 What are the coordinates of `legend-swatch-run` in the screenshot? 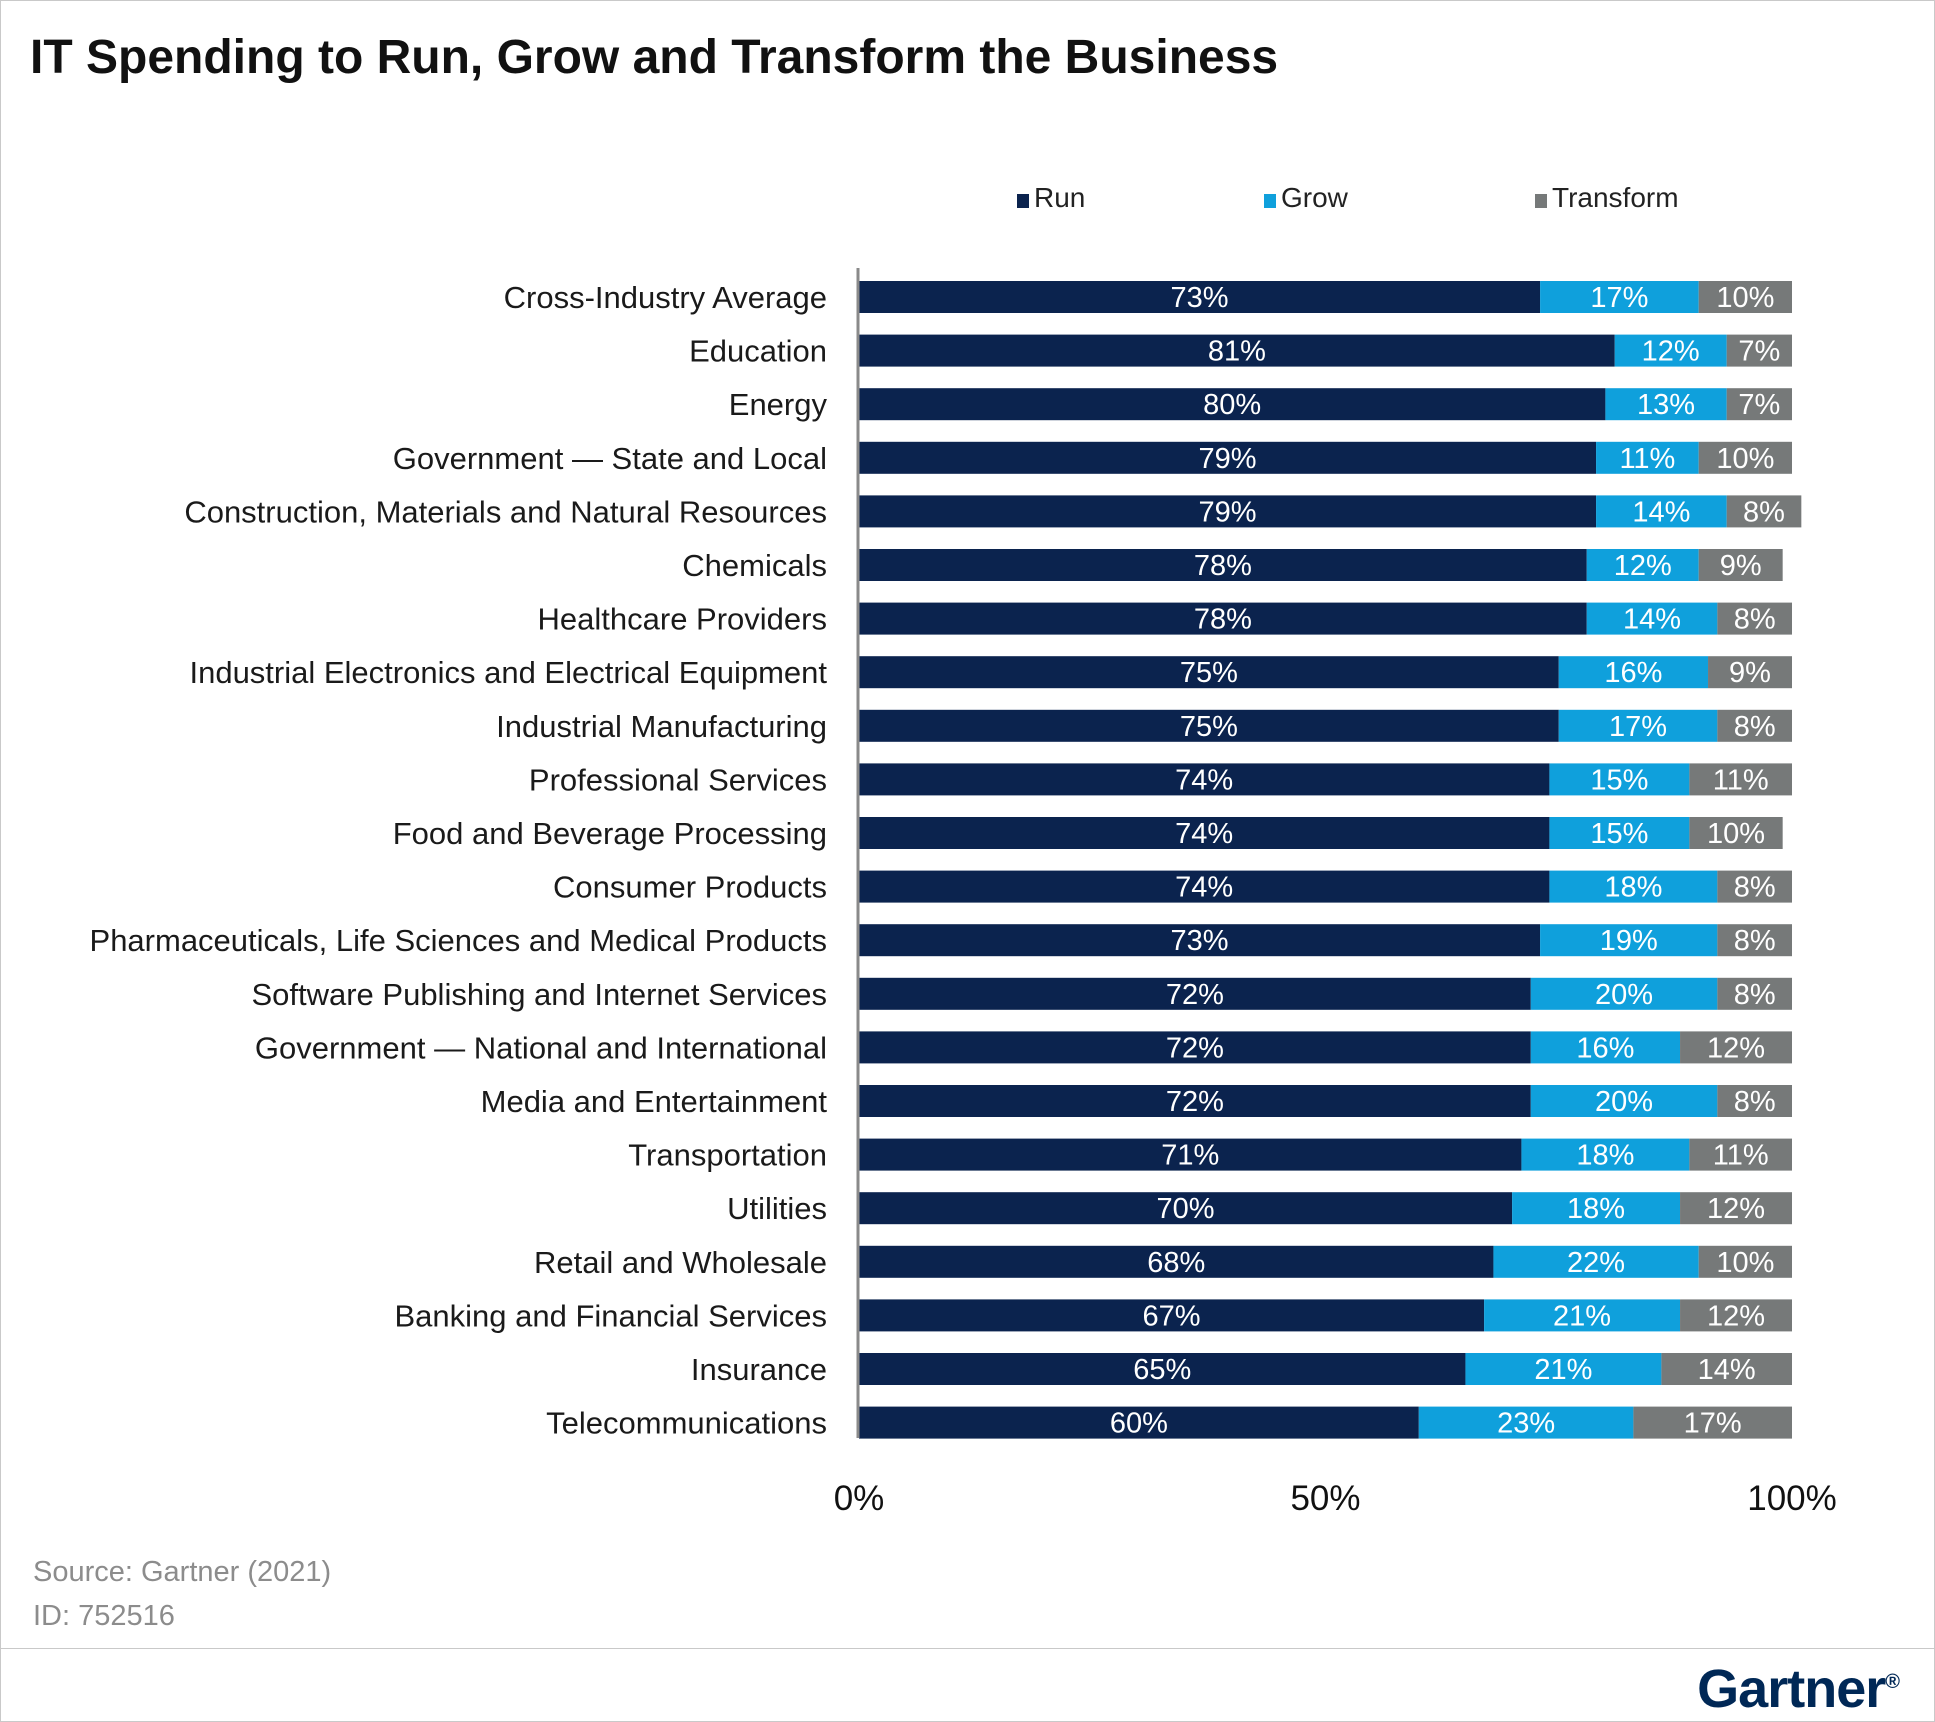 It's located at (1023, 201).